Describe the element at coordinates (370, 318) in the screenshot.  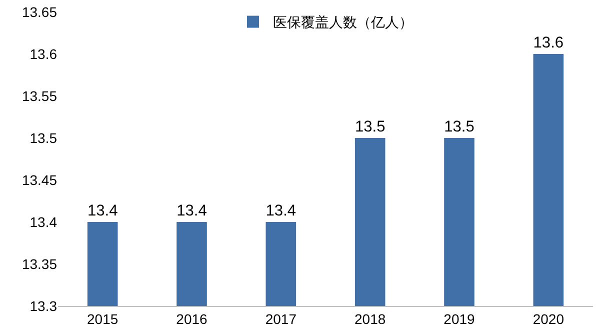
I see `x-tick-label: 2018` at that location.